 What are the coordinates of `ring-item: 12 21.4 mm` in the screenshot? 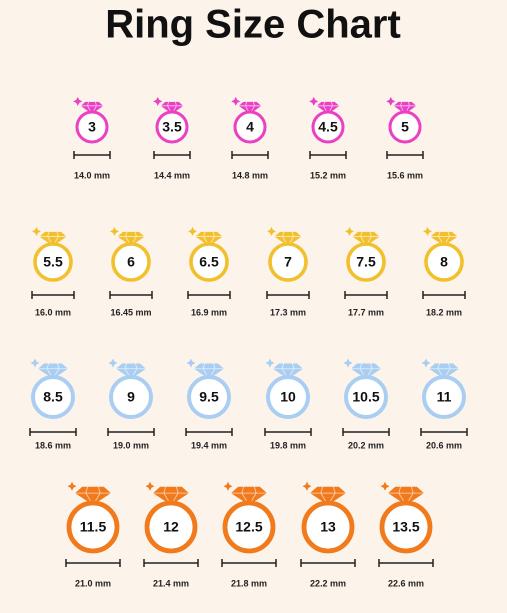 It's located at (171, 534).